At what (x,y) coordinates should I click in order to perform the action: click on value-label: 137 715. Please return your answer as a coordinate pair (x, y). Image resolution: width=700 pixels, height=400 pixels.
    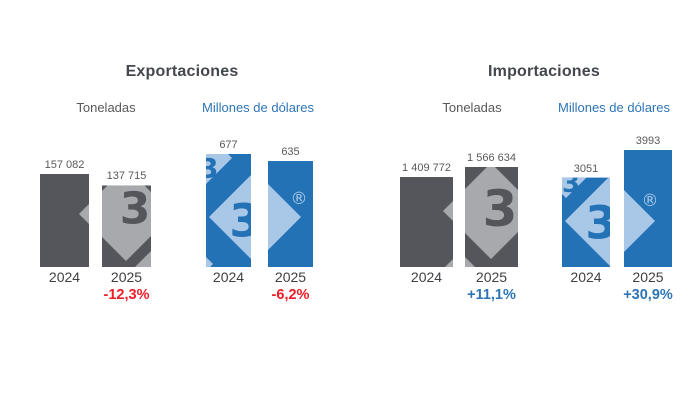
    Looking at the image, I should click on (126, 176).